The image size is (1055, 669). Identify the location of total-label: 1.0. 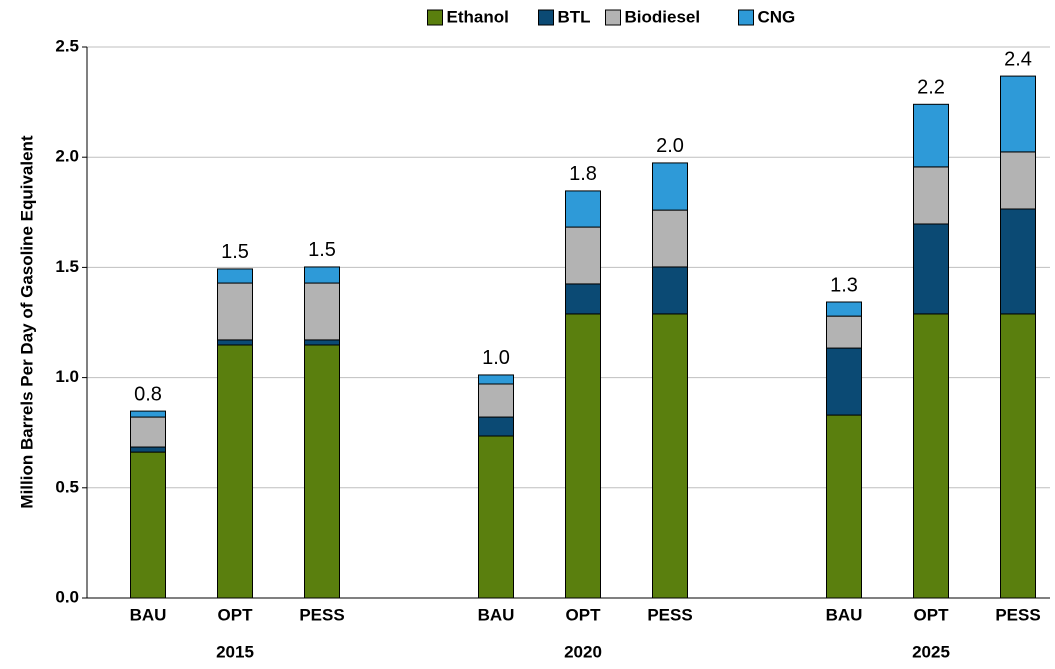
(496, 358).